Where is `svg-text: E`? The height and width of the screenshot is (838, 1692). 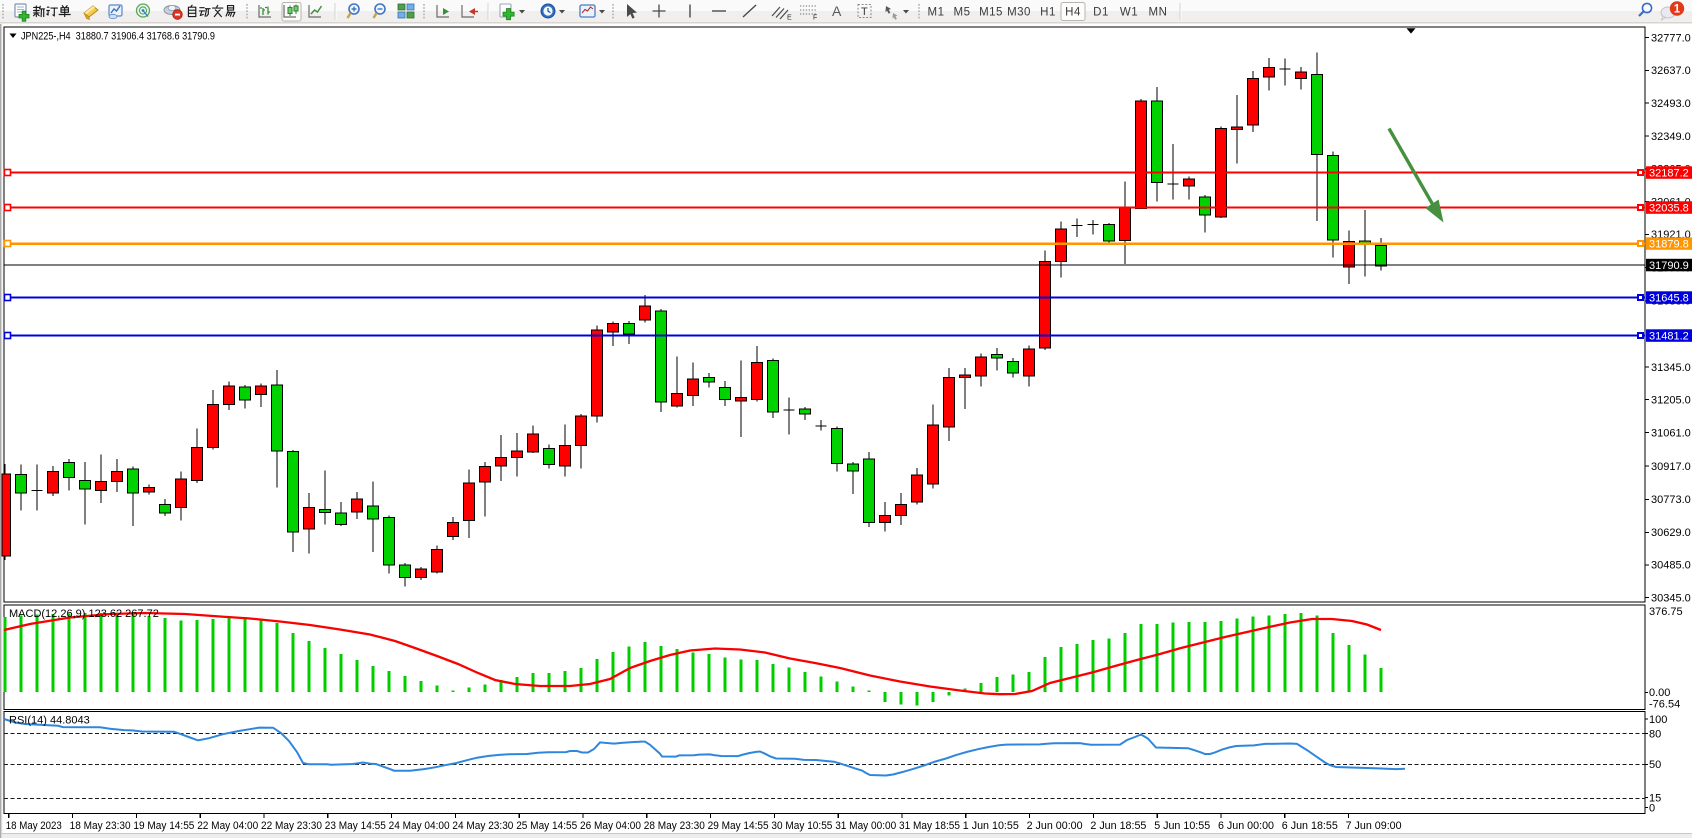
svg-text: E is located at coordinates (789, 18).